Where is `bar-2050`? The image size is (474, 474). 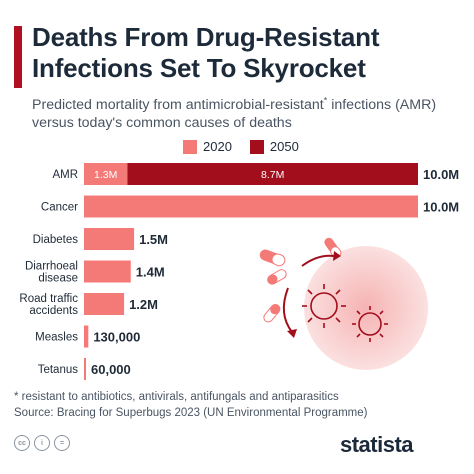
bar-2050 is located at coordinates (273, 174).